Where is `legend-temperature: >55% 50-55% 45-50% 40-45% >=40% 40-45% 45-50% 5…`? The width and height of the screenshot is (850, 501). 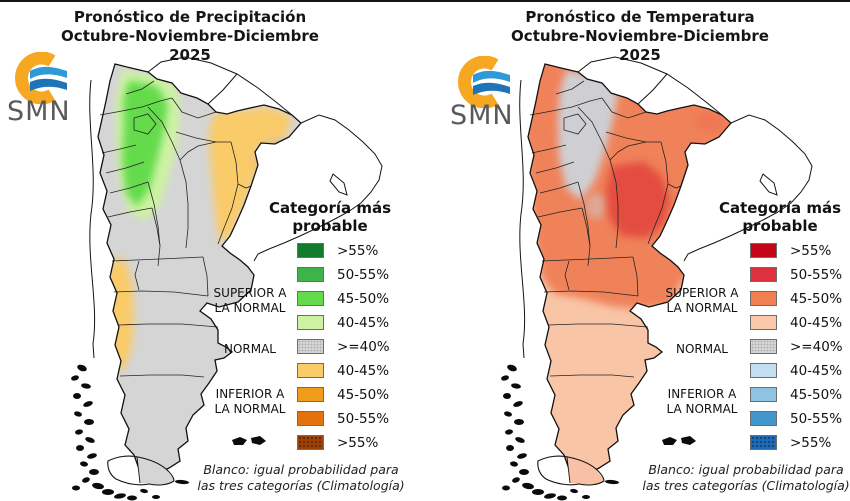 legend-temperature: >55% 50-55% 45-50% 40-45% >=40% 40-45% 45-50% 5… is located at coordinates (800, 351).